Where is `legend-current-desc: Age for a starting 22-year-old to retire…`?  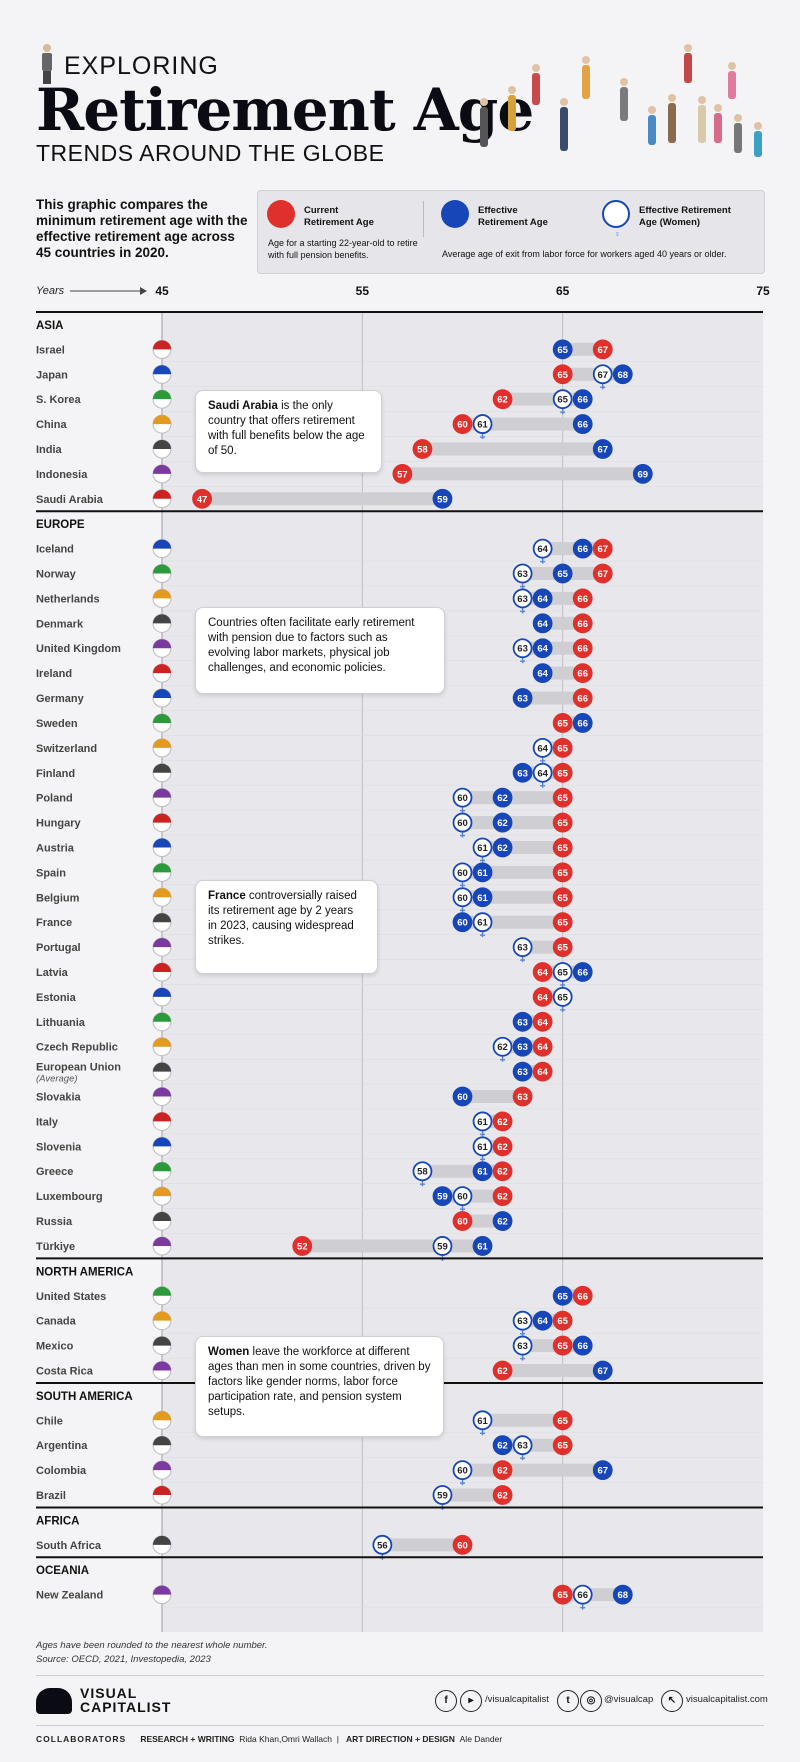 legend-current-desc: Age for a starting 22-year-old to retire… is located at coordinates (343, 249).